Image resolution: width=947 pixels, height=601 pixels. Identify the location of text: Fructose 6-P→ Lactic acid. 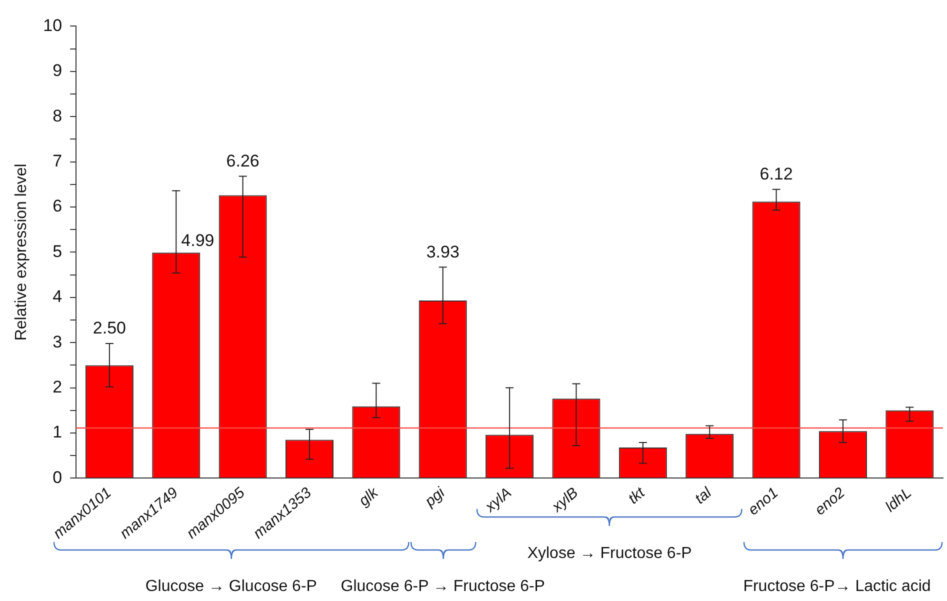
(837, 587).